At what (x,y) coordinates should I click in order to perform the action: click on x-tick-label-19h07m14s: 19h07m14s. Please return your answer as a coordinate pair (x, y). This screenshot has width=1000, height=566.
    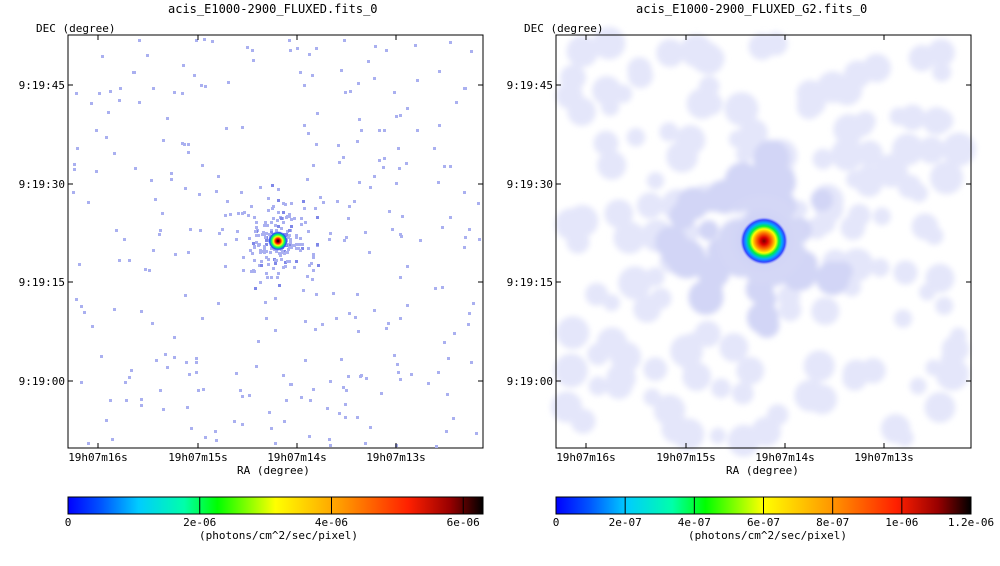
    Looking at the image, I should click on (297, 457).